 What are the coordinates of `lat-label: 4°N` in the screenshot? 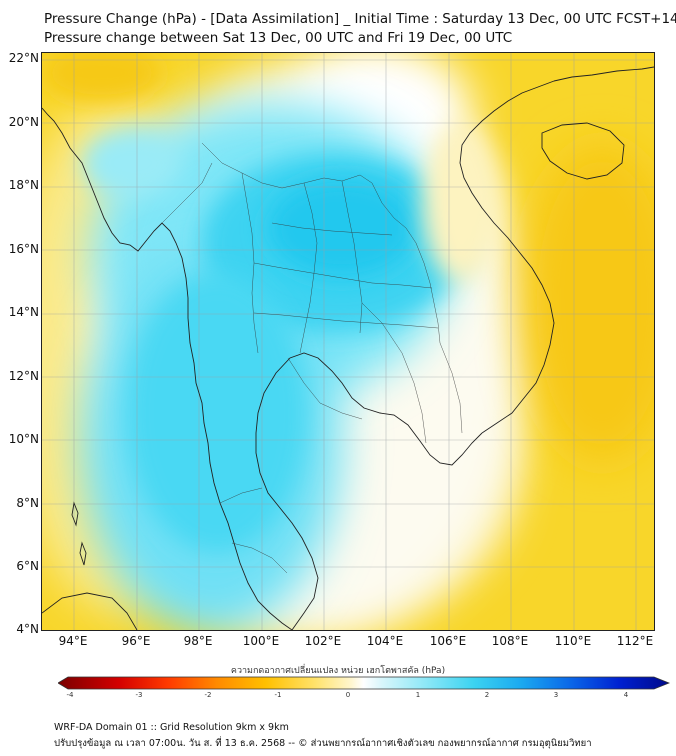 It's located at (27, 629).